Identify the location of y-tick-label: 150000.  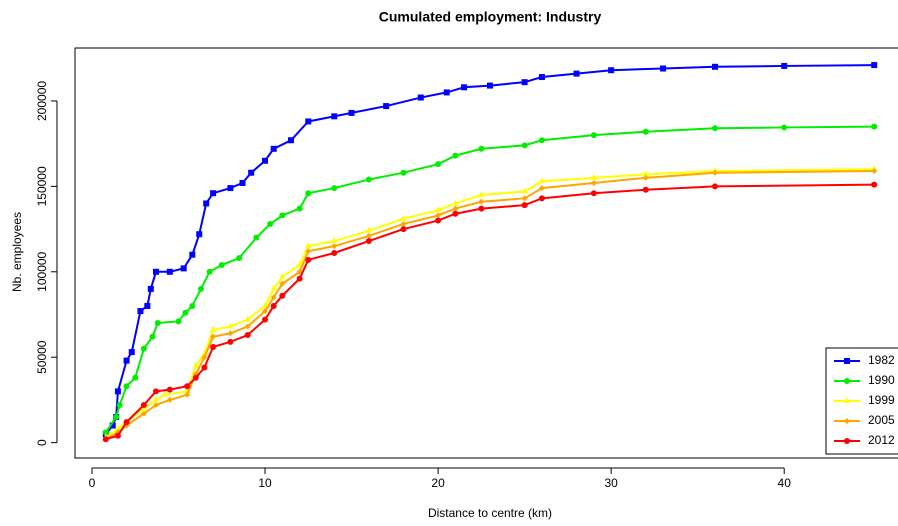
(42, 186).